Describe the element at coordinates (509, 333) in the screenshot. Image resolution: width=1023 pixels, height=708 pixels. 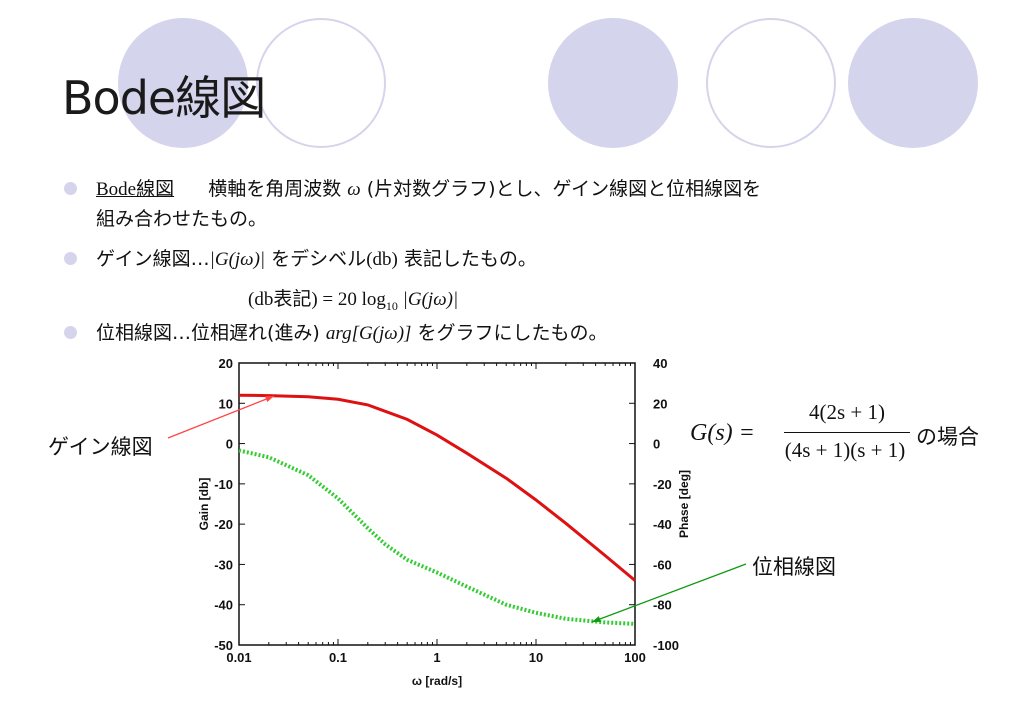
I see `bullet-3-post: をグラフにしたもの。` at that location.